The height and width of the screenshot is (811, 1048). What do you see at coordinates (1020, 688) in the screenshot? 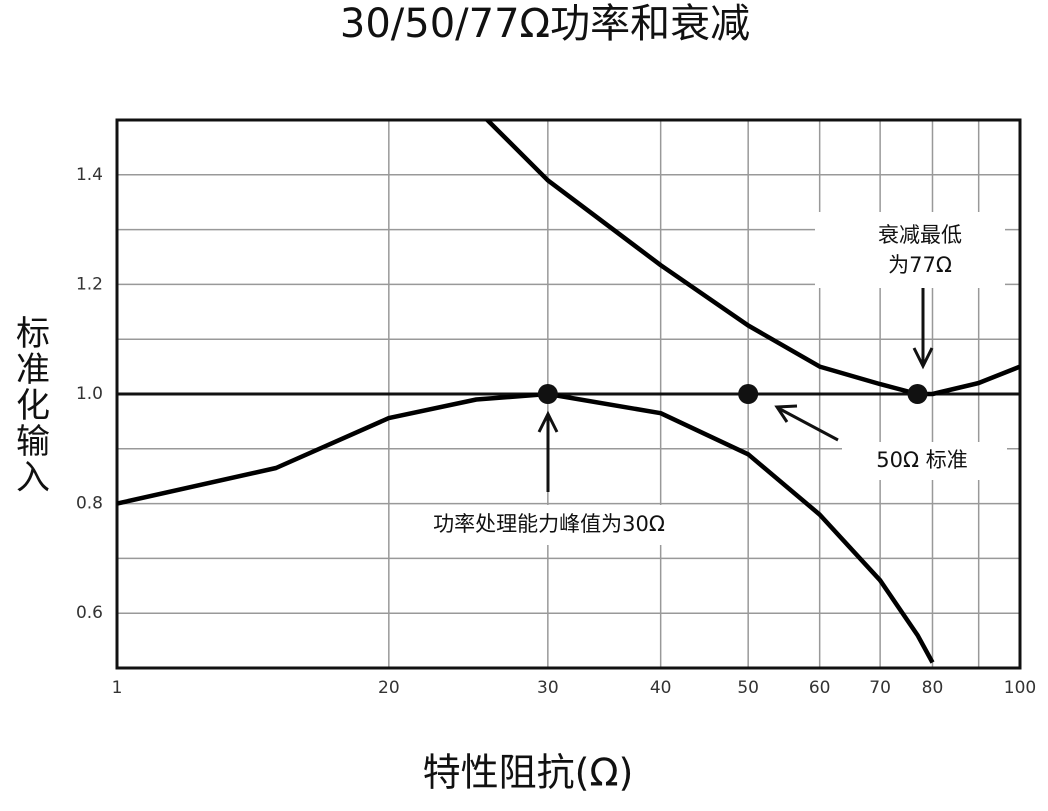
I see `x-tick-label: 100` at bounding box center [1020, 688].